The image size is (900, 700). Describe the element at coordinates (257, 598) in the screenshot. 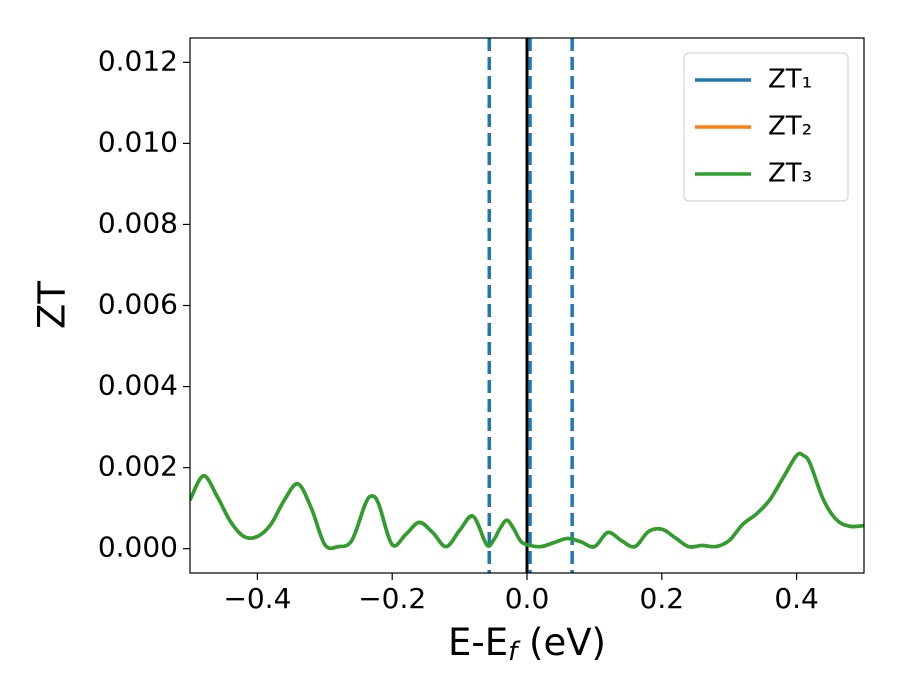

I see `x-tick-label: −0.4` at that location.